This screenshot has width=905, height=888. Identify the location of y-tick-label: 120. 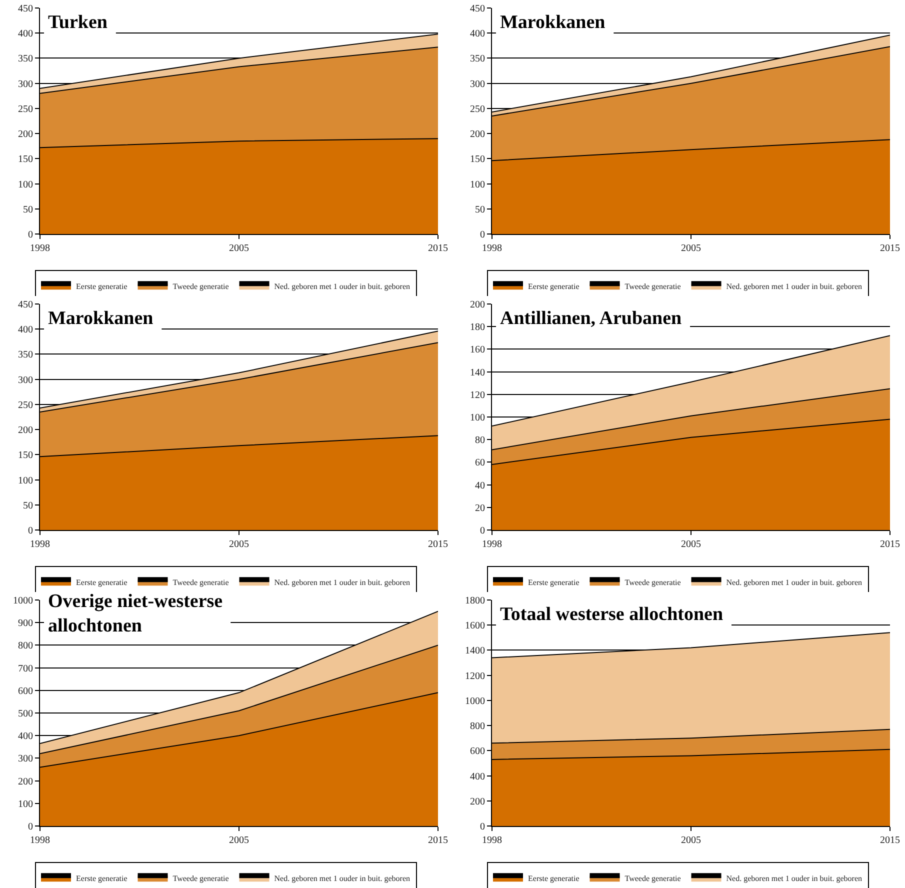
(477, 395).